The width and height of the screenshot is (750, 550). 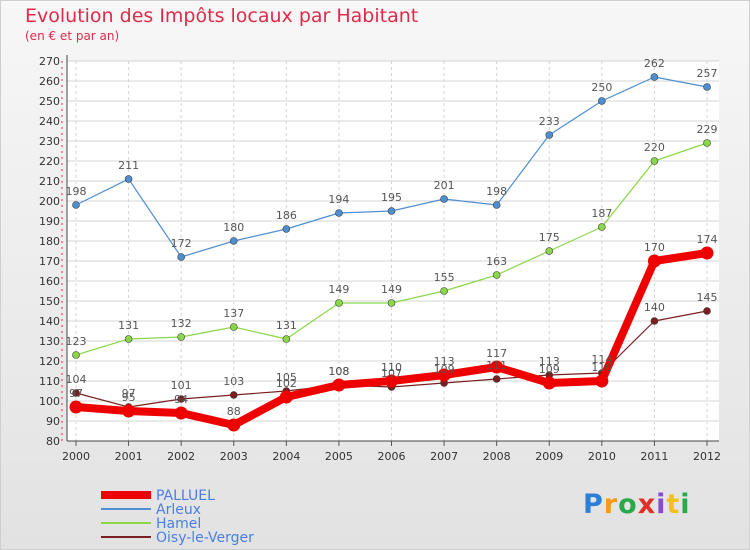 What do you see at coordinates (654, 147) in the screenshot?
I see `data-label: 220` at bounding box center [654, 147].